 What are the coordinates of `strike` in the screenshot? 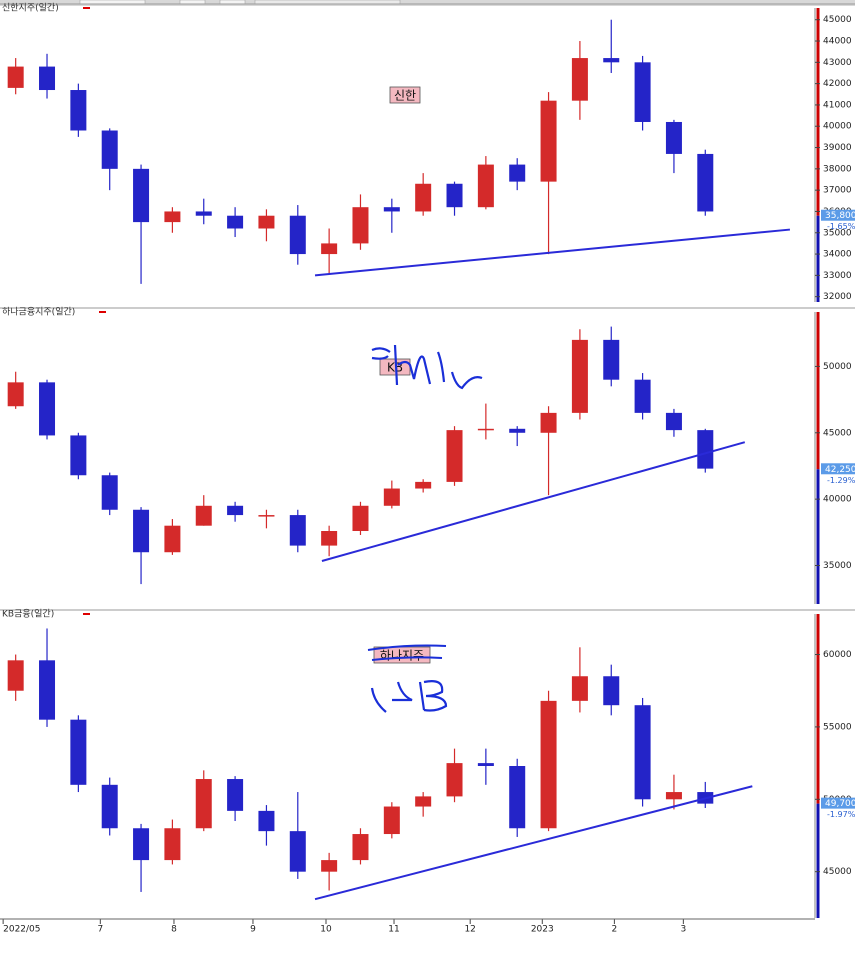 It's located at (407, 652).